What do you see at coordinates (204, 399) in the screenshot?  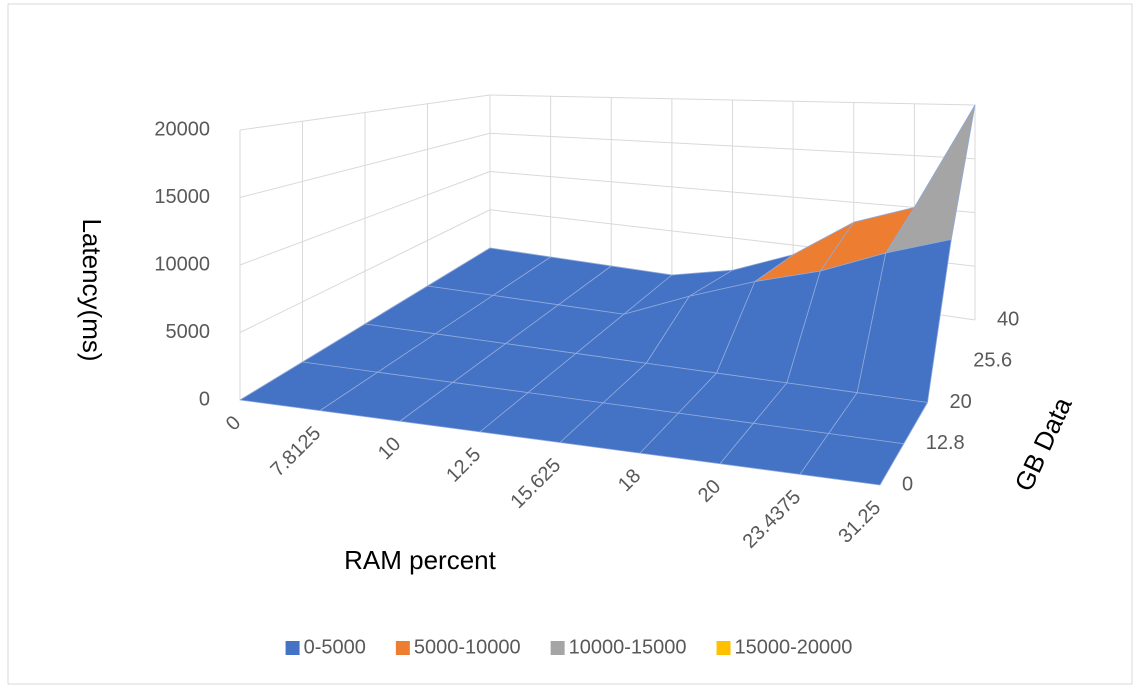 I see `z-tick-label: 0` at bounding box center [204, 399].